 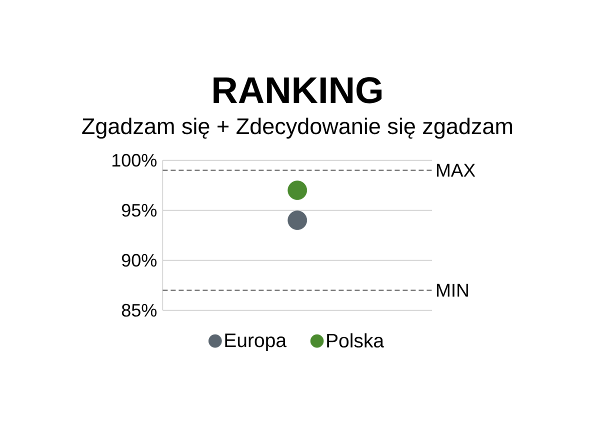 I want to click on y-tick-label: 95%, so click(x=139, y=210).